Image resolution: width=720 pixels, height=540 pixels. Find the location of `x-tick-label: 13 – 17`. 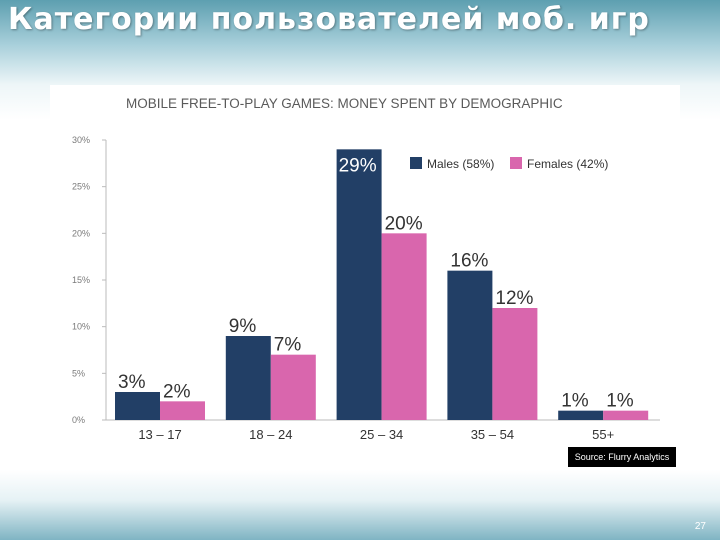

x-tick-label: 13 – 17 is located at coordinates (159, 434).